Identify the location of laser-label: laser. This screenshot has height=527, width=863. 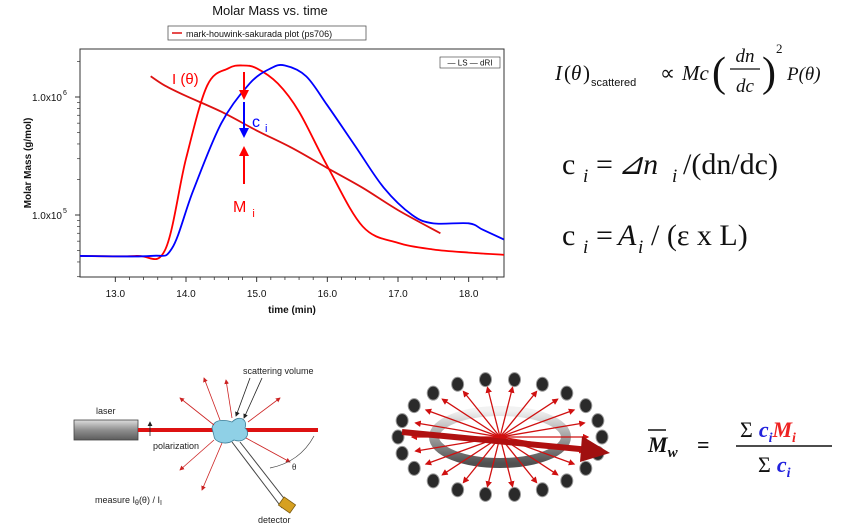
(106, 411).